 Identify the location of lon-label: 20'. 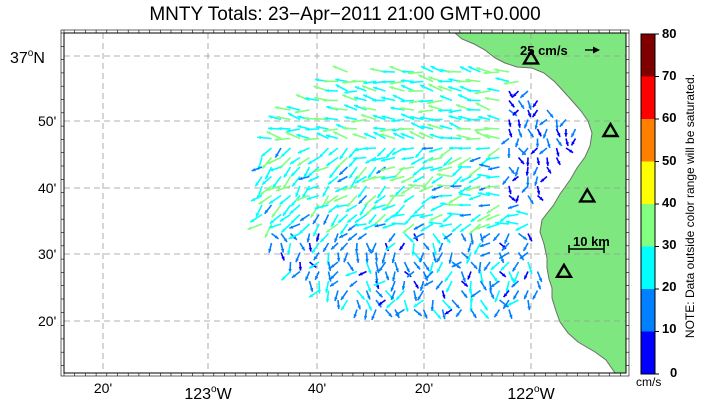
(103, 388).